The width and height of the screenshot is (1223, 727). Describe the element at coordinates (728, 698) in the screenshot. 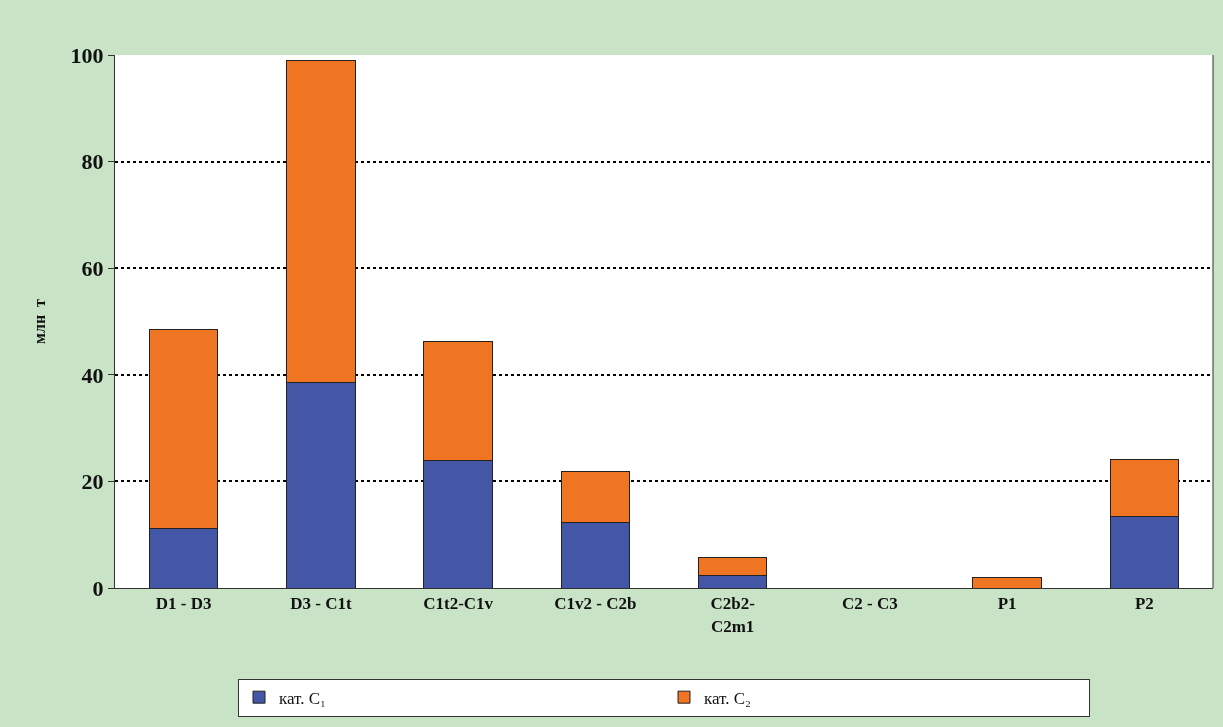

I see `legend-label: кат. C₂` at that location.